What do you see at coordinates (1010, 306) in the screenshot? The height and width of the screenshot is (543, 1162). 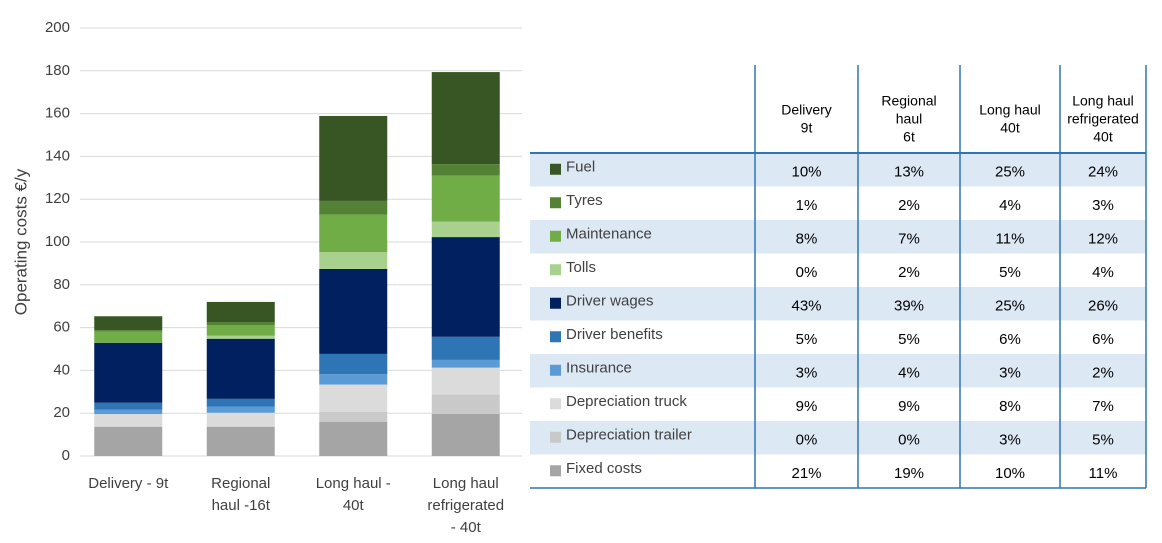 I see `cell: 25%` at bounding box center [1010, 306].